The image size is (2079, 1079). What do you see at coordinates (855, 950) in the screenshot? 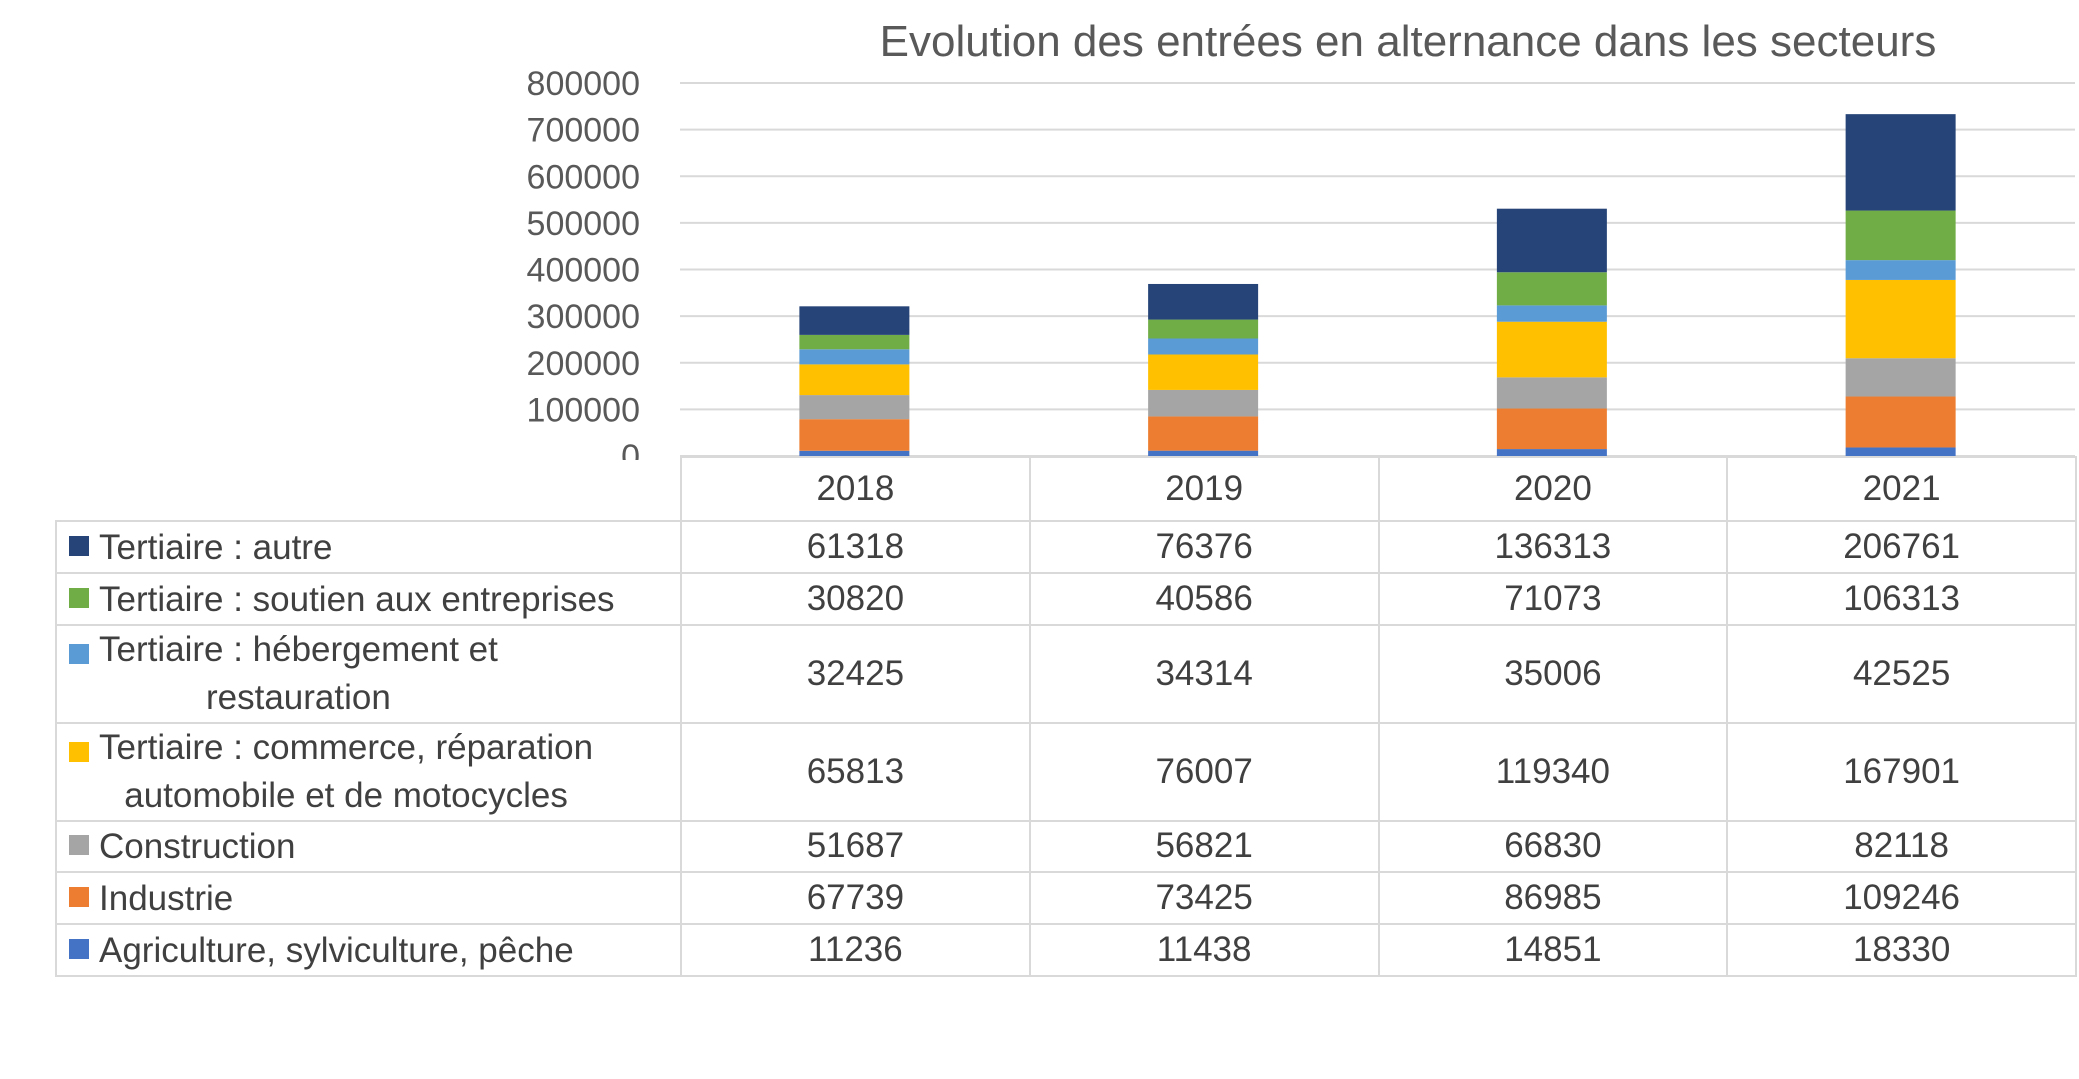
I see `value-cell: 11236` at bounding box center [855, 950].